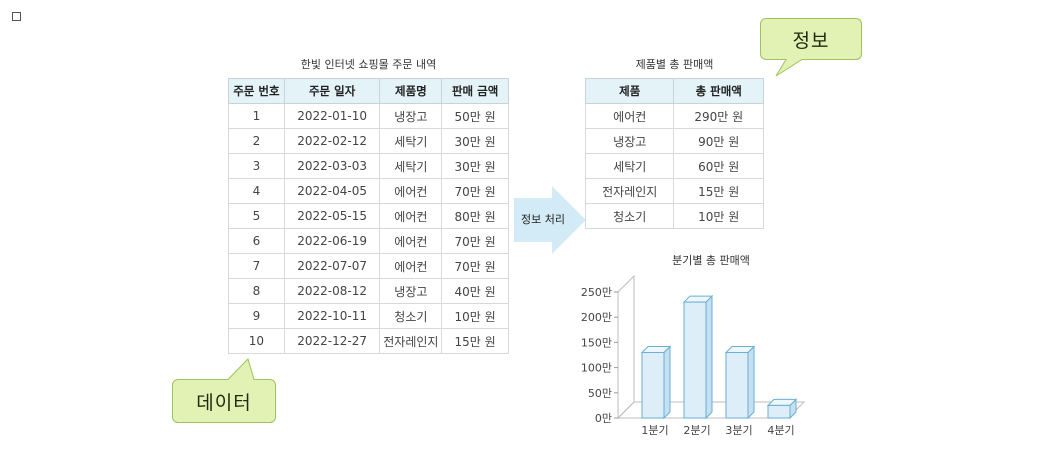 The image size is (1061, 467). I want to click on y-tick-label: 100만, so click(596, 368).